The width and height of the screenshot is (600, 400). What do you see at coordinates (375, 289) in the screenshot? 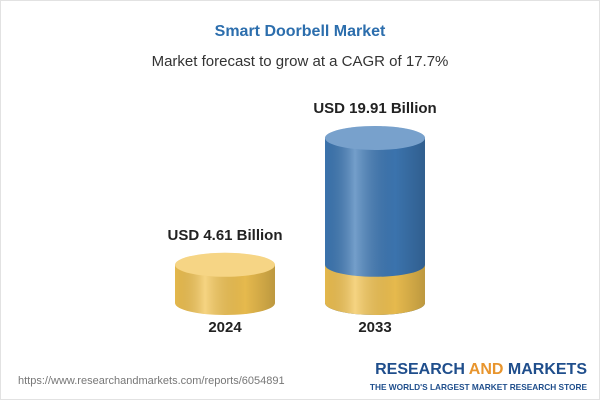
I see `cylinder-base-shade` at bounding box center [375, 289].